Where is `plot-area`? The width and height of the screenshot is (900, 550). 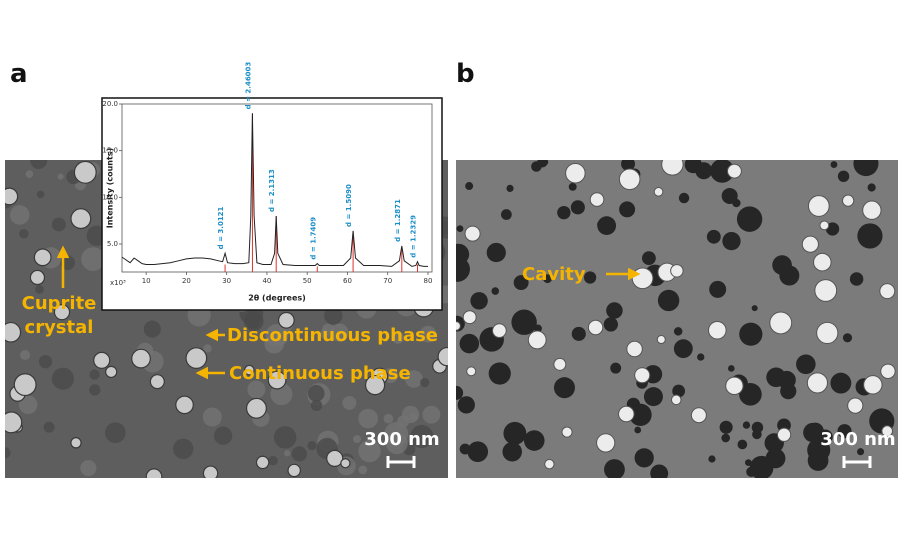 plot-area is located at coordinates (277, 188).